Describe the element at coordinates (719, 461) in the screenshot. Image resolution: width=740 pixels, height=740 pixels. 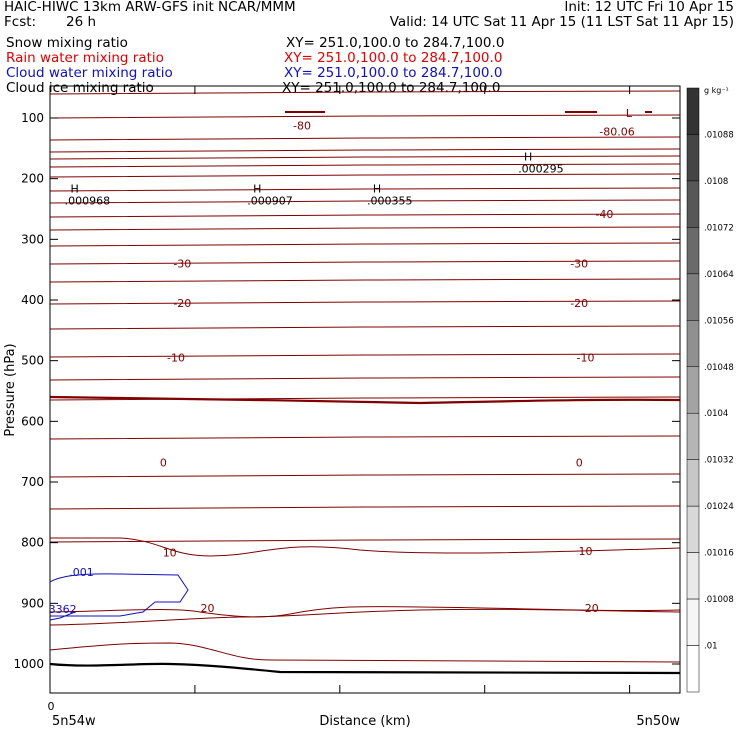
I see `colorbar-label: .01032` at that location.